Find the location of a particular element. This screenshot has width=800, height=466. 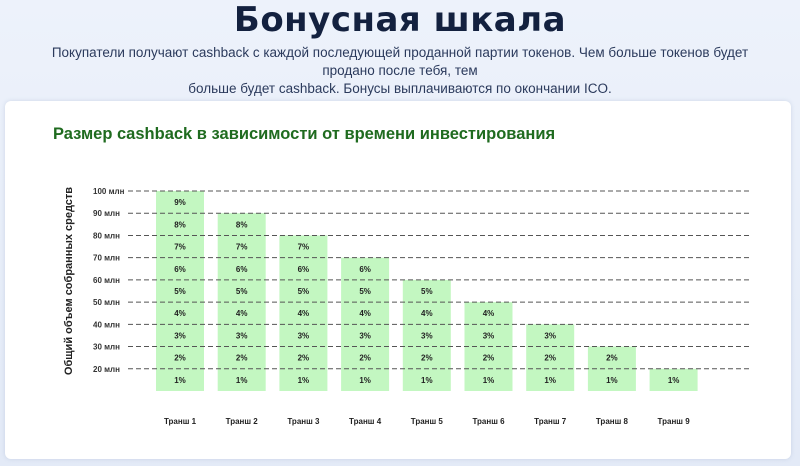

segment-label: 9% is located at coordinates (180, 202).